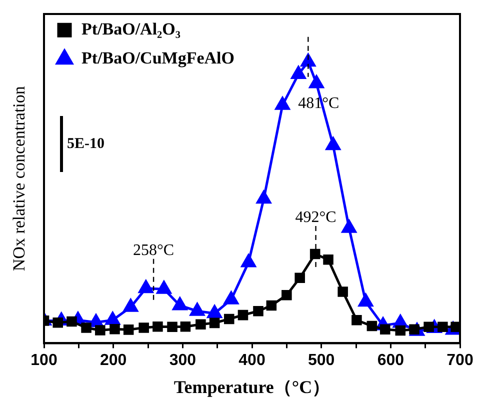 The width and height of the screenshot is (478, 405). Describe the element at coordinates (182, 361) in the screenshot. I see `x-tick-label: 300` at that location.